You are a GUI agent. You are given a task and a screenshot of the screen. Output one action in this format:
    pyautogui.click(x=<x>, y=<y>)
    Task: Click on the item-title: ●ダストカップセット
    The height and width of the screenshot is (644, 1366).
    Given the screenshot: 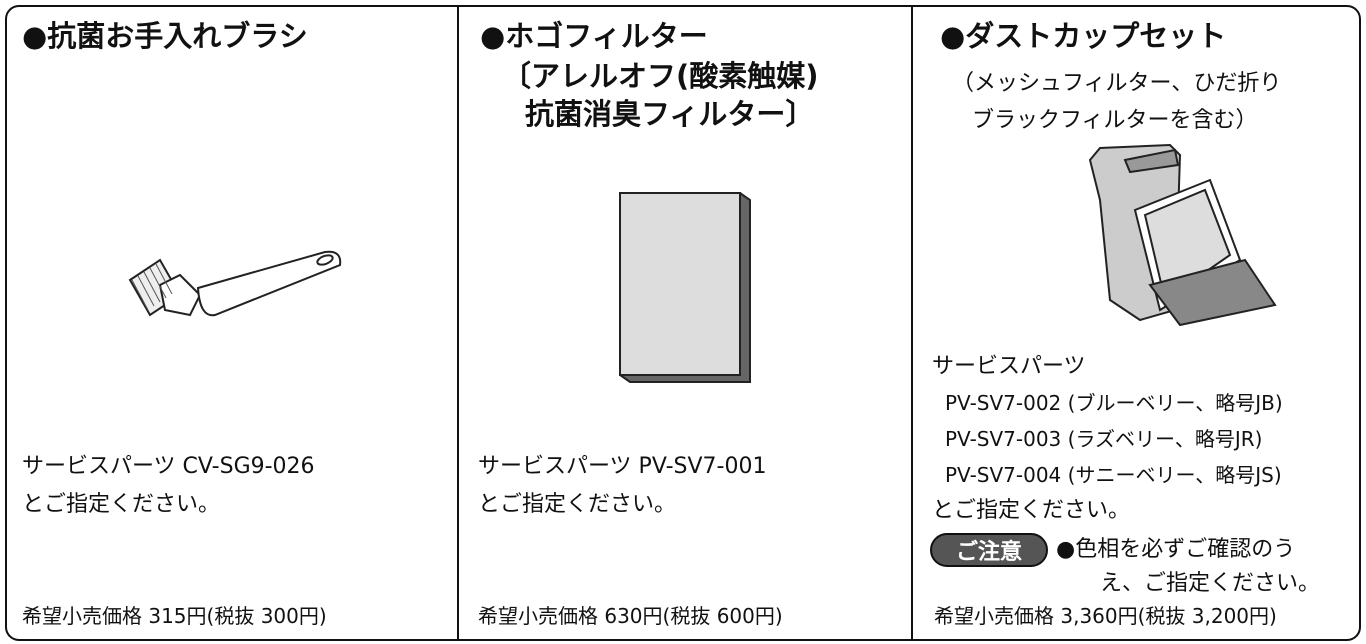 What is the action you would take?
    pyautogui.click(x=1083, y=36)
    